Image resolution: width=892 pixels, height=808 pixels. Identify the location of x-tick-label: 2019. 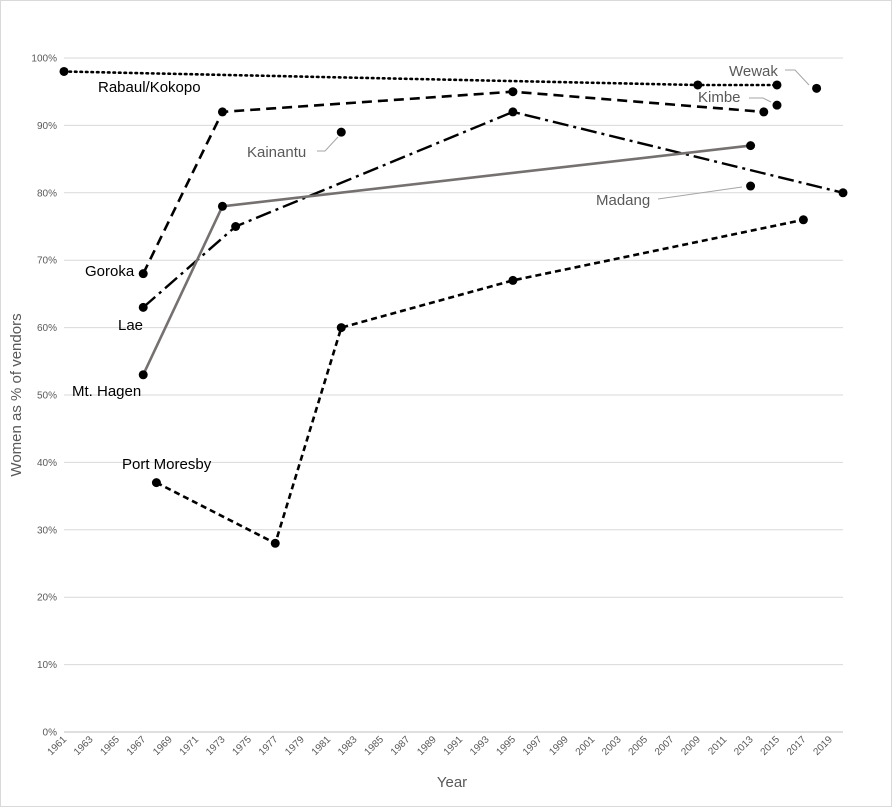
(823, 746).